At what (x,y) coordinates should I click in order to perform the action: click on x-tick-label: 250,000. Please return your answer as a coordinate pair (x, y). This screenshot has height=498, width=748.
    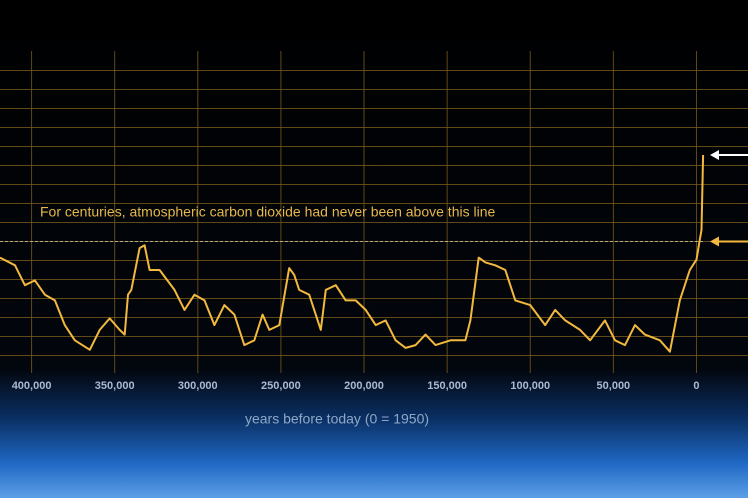
    Looking at the image, I should click on (281, 386).